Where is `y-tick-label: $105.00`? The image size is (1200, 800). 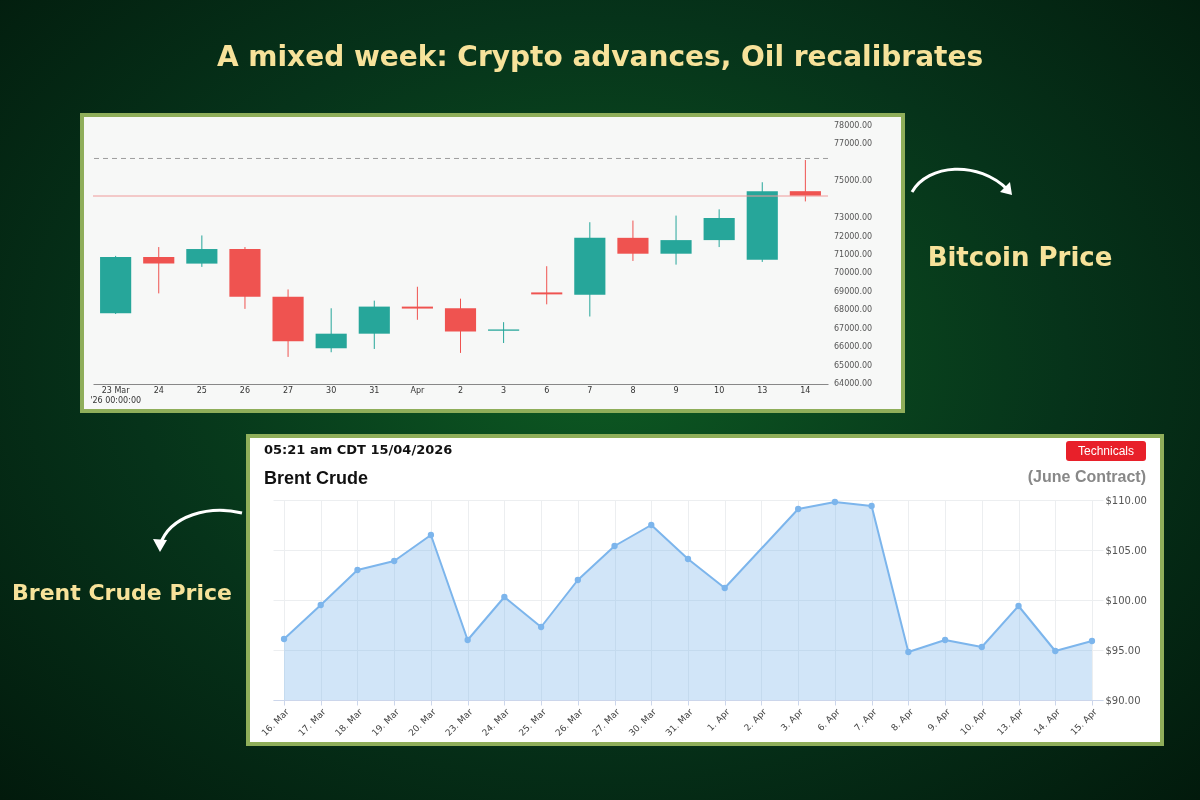 y-tick-label: $105.00 is located at coordinates (1126, 550).